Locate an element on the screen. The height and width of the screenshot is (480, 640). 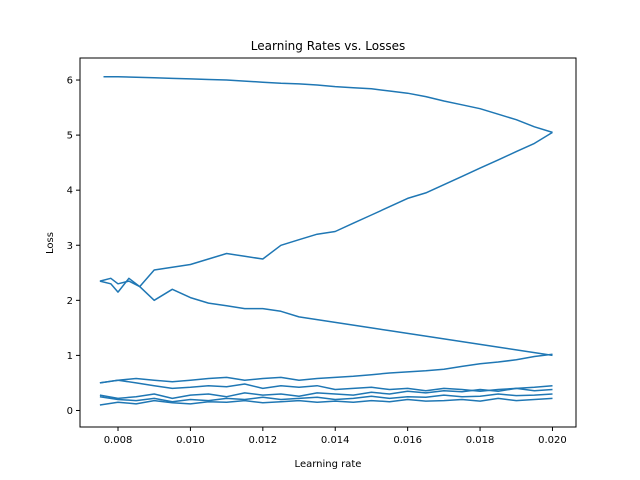
x-tick-label: 0.012 is located at coordinates (263, 440).